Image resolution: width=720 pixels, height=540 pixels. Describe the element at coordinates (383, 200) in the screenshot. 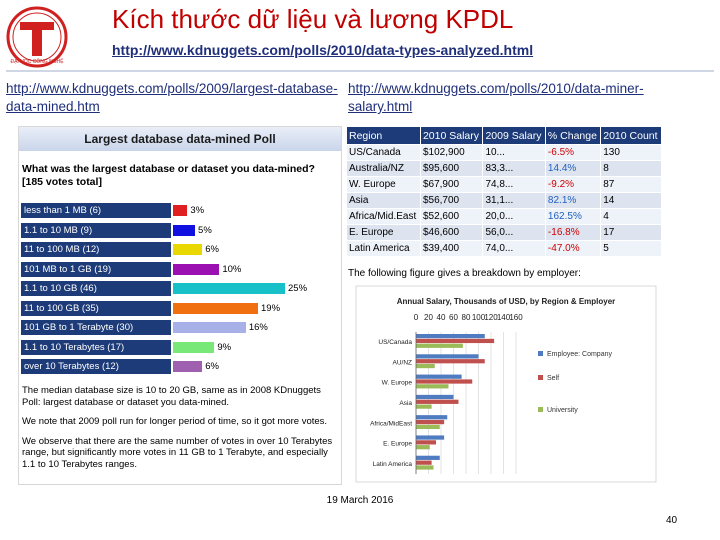

I see `table-cell-region: Asia` at that location.